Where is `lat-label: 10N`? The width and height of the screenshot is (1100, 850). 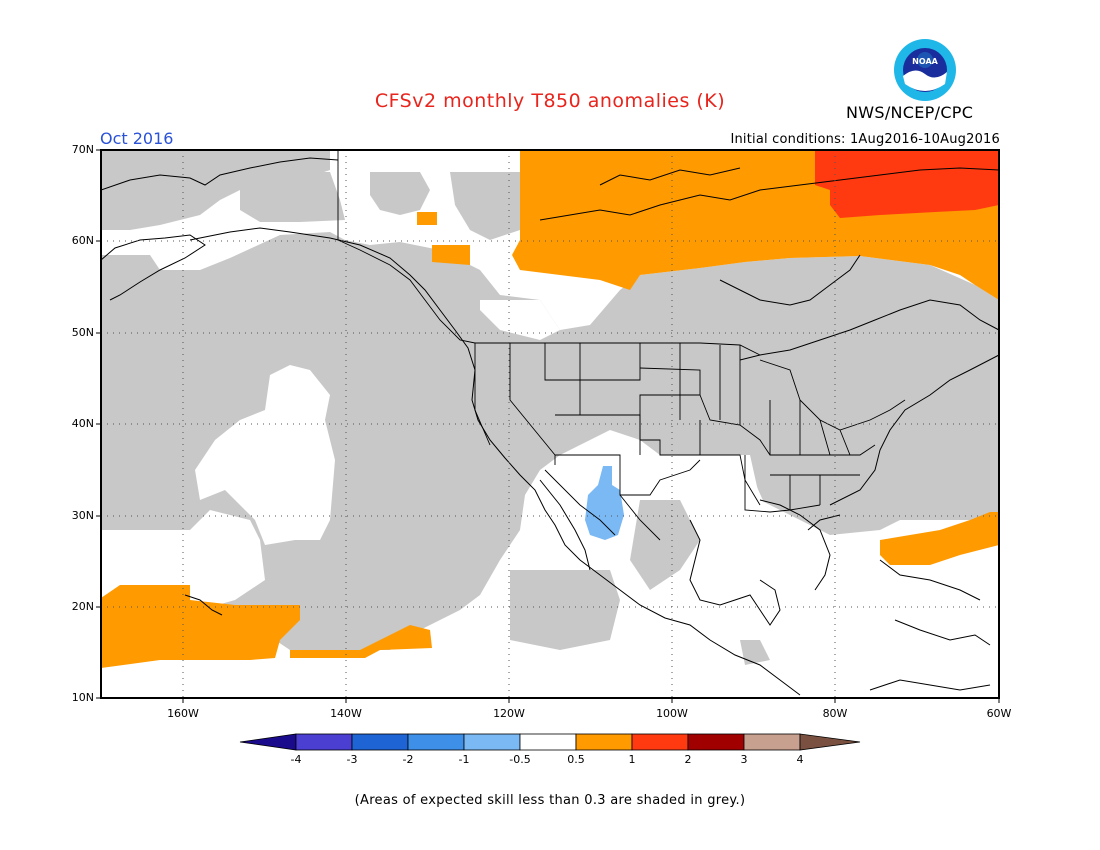
lat-label: 10N is located at coordinates (82, 697).